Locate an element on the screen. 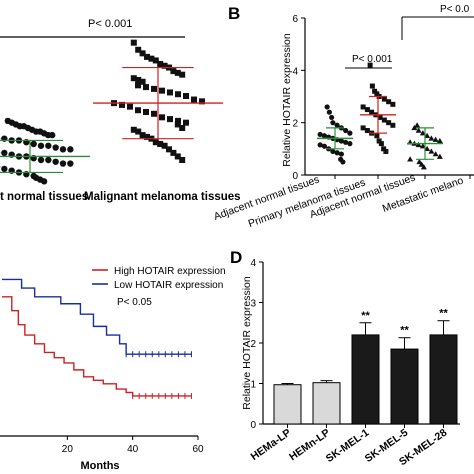 This screenshot has height=474, width=474. x-tick-label: 60 is located at coordinates (198, 449).